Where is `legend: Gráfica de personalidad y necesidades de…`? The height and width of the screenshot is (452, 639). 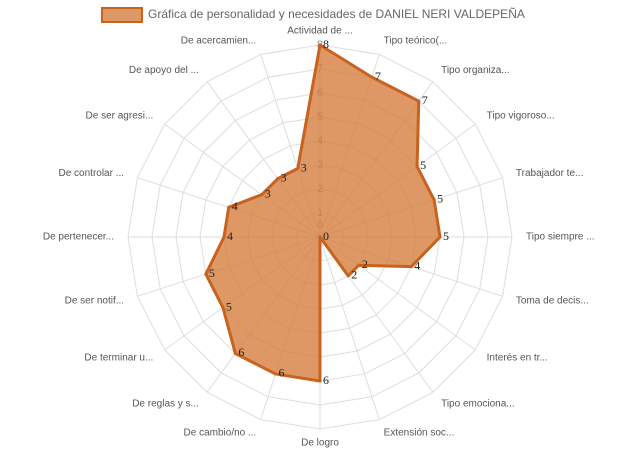 legend: Gráfica de personalidad y necesidades de… is located at coordinates (313, 15).